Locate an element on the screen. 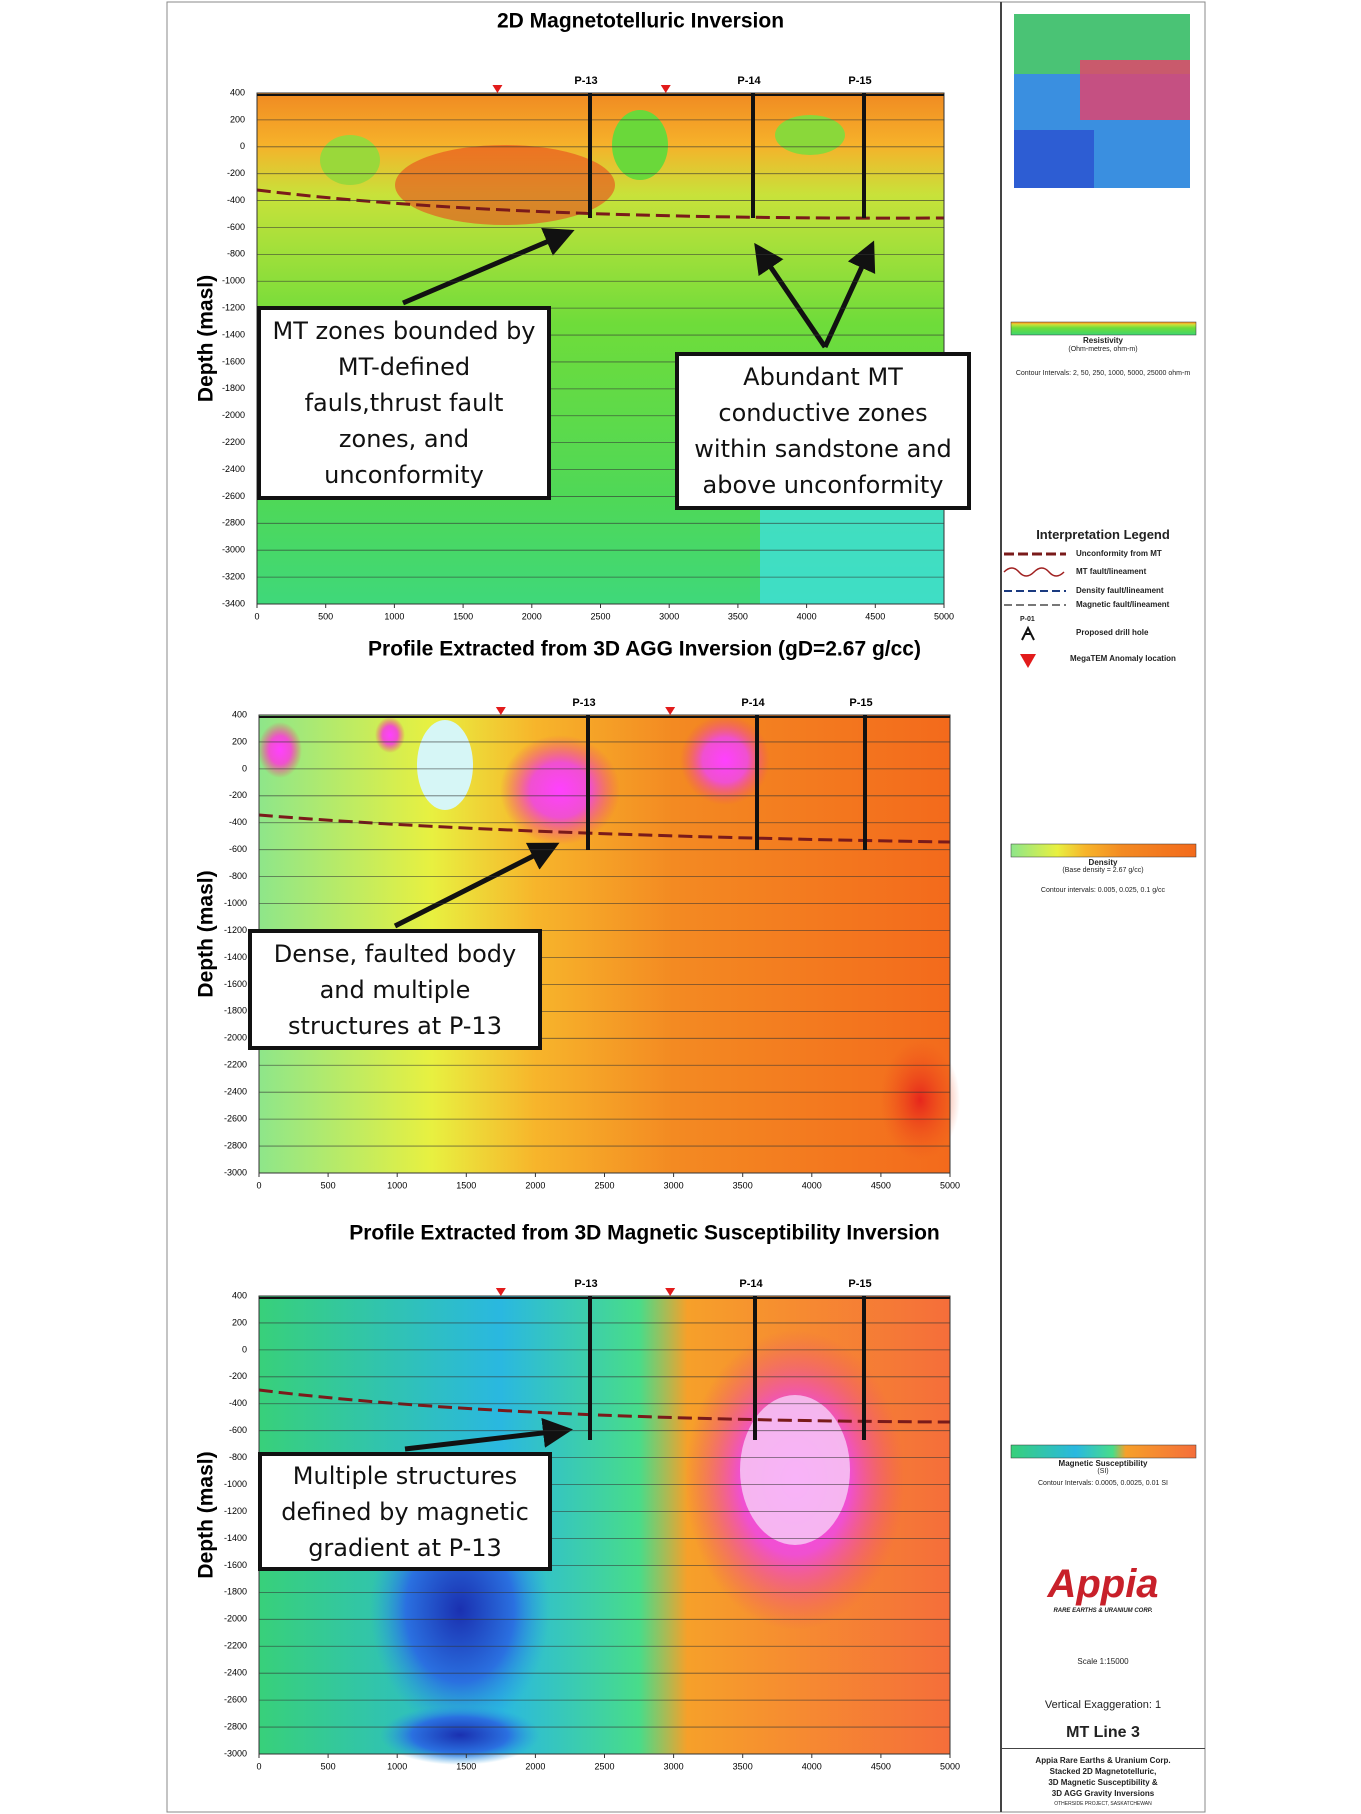 This screenshot has height=1814, width=1361. title-block-line: Appia Rare Earths & Uranium Corp. is located at coordinates (1103, 1760).